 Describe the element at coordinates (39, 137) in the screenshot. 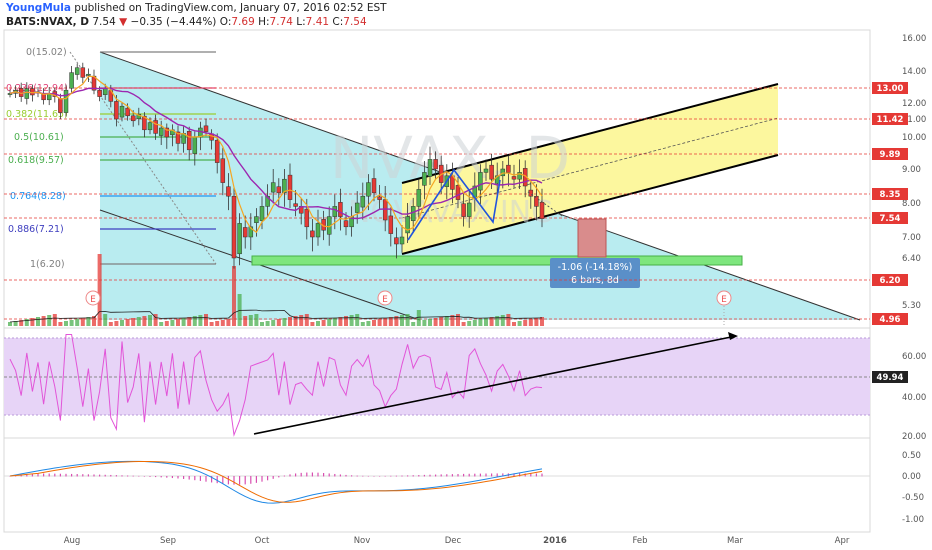

I see `fib-label: 0.5(10.61)` at that location.